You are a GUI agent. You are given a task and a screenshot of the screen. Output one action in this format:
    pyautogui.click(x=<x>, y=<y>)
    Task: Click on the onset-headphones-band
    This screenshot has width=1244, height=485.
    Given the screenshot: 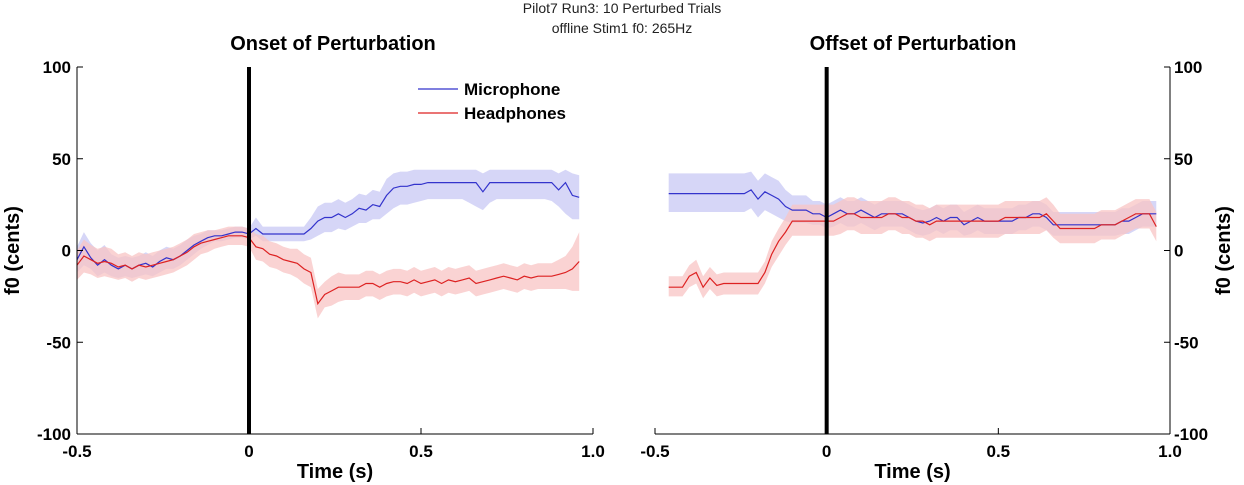 What is the action you would take?
    pyautogui.click(x=328, y=272)
    